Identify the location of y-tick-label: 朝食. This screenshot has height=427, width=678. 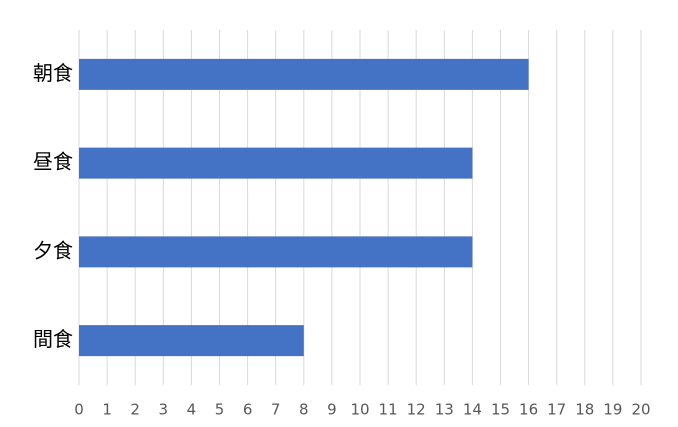
(53, 73).